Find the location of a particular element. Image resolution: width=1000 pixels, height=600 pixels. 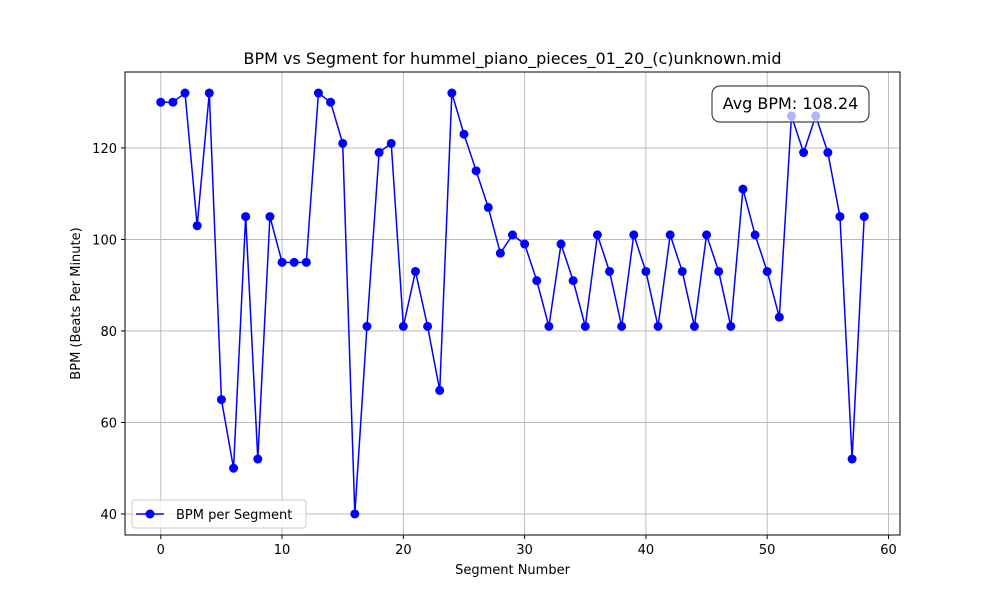

y-tick-label: 40 is located at coordinates (108, 515).